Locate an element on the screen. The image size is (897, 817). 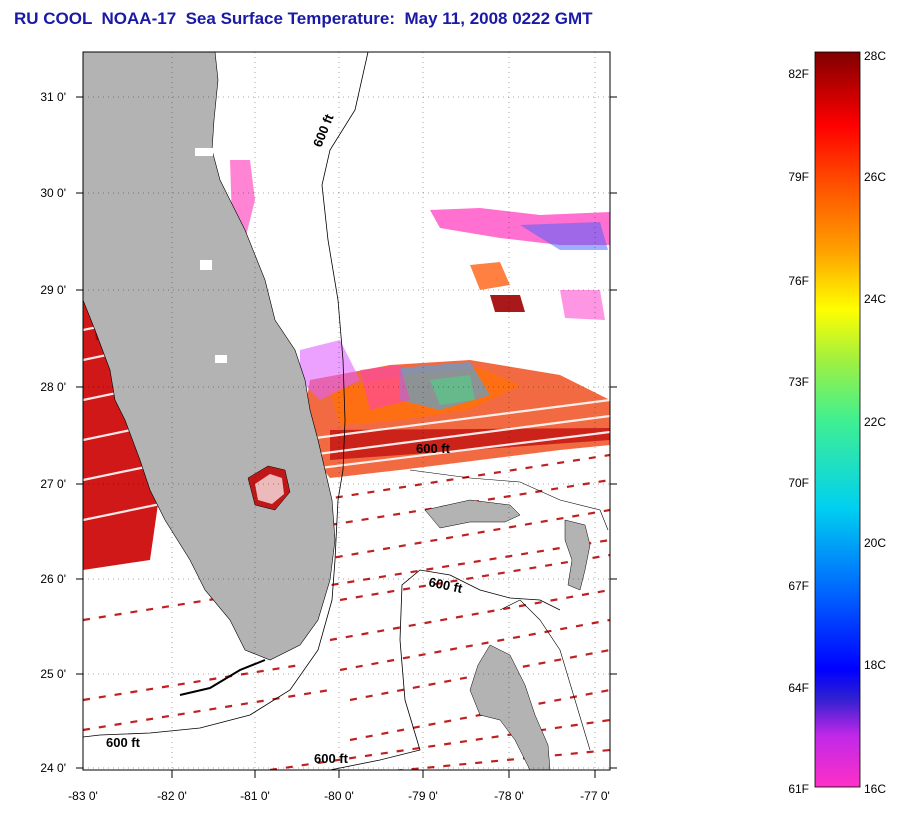
lat-label: 26 0' is located at coordinates (53, 579).